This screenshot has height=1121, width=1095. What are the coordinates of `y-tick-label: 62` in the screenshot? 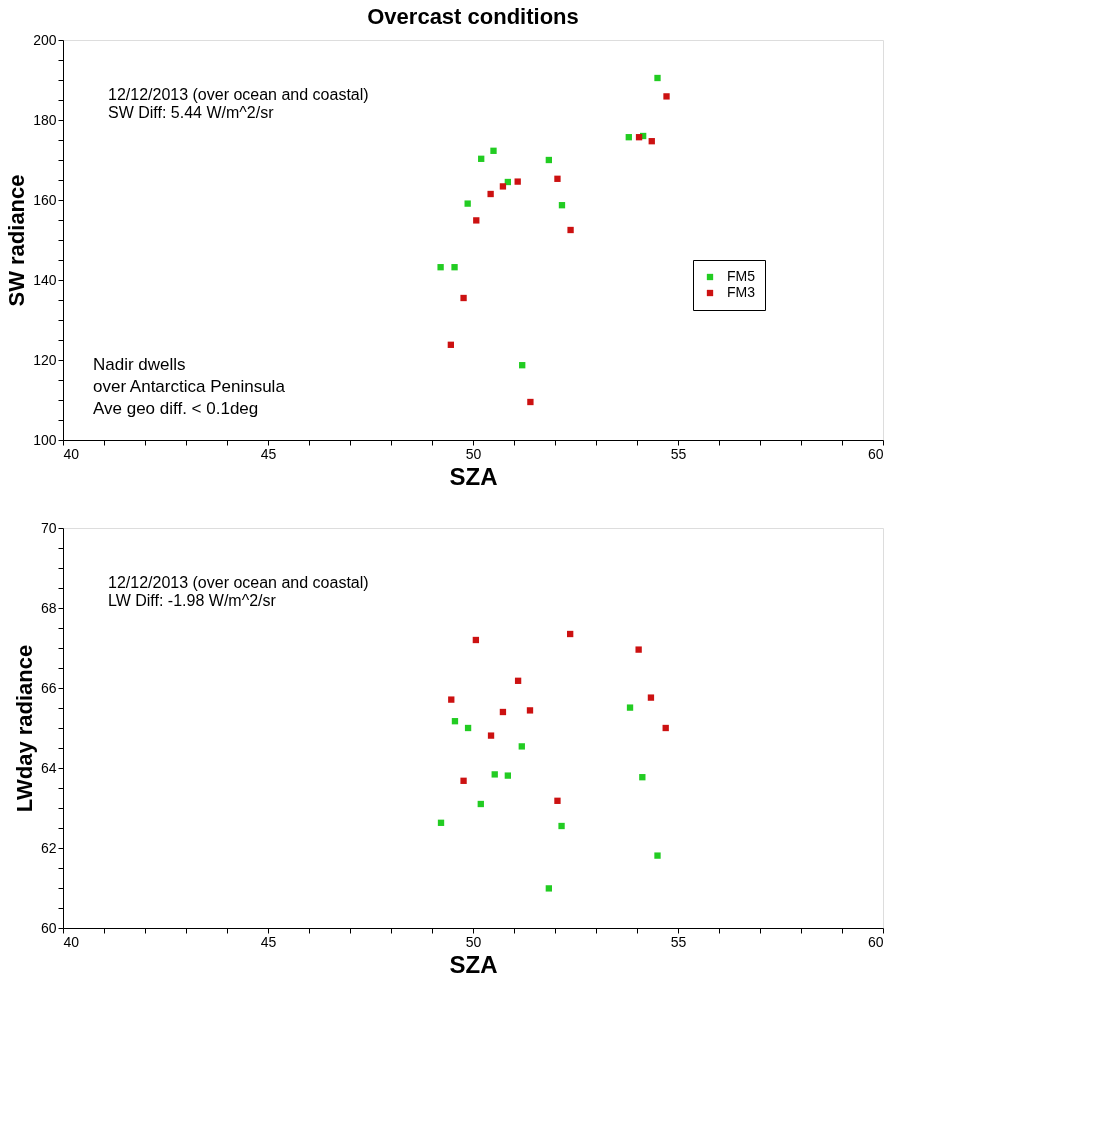 It's located at (48, 847).